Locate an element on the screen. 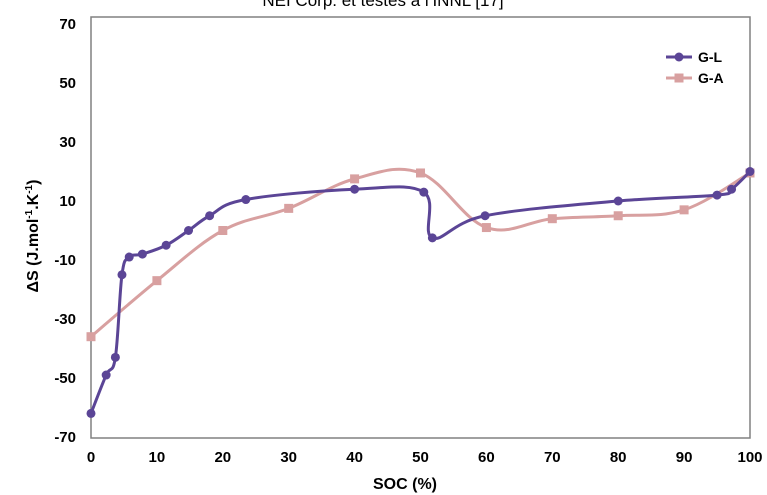  y-tick-label: 70 is located at coordinates (67, 24).